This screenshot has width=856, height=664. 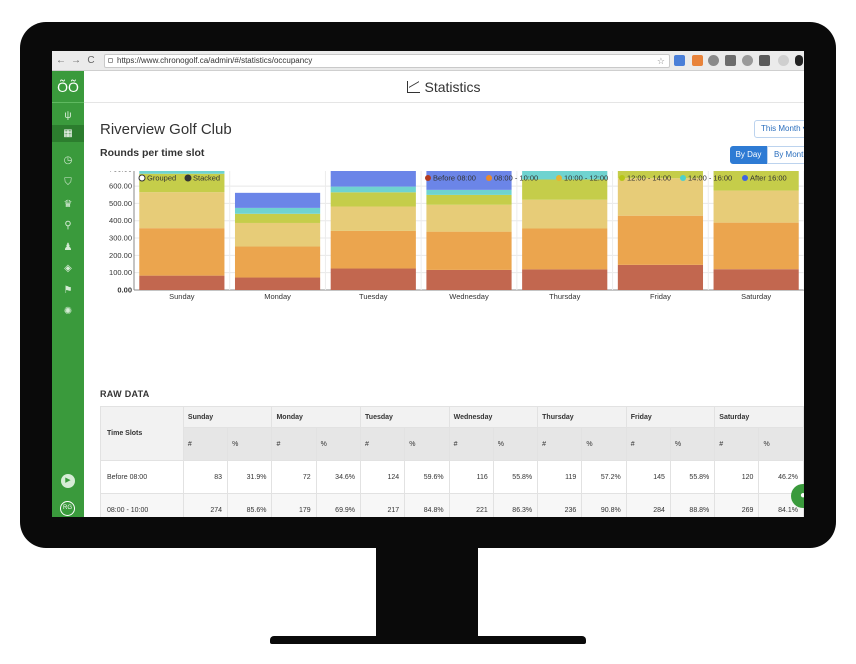 What do you see at coordinates (679, 60) in the screenshot?
I see `translate-extension-icon` at bounding box center [679, 60].